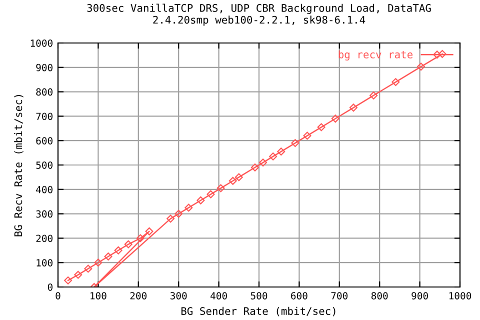  What do you see at coordinates (259, 296) in the screenshot?
I see `x-tick-label: 500` at bounding box center [259, 296].